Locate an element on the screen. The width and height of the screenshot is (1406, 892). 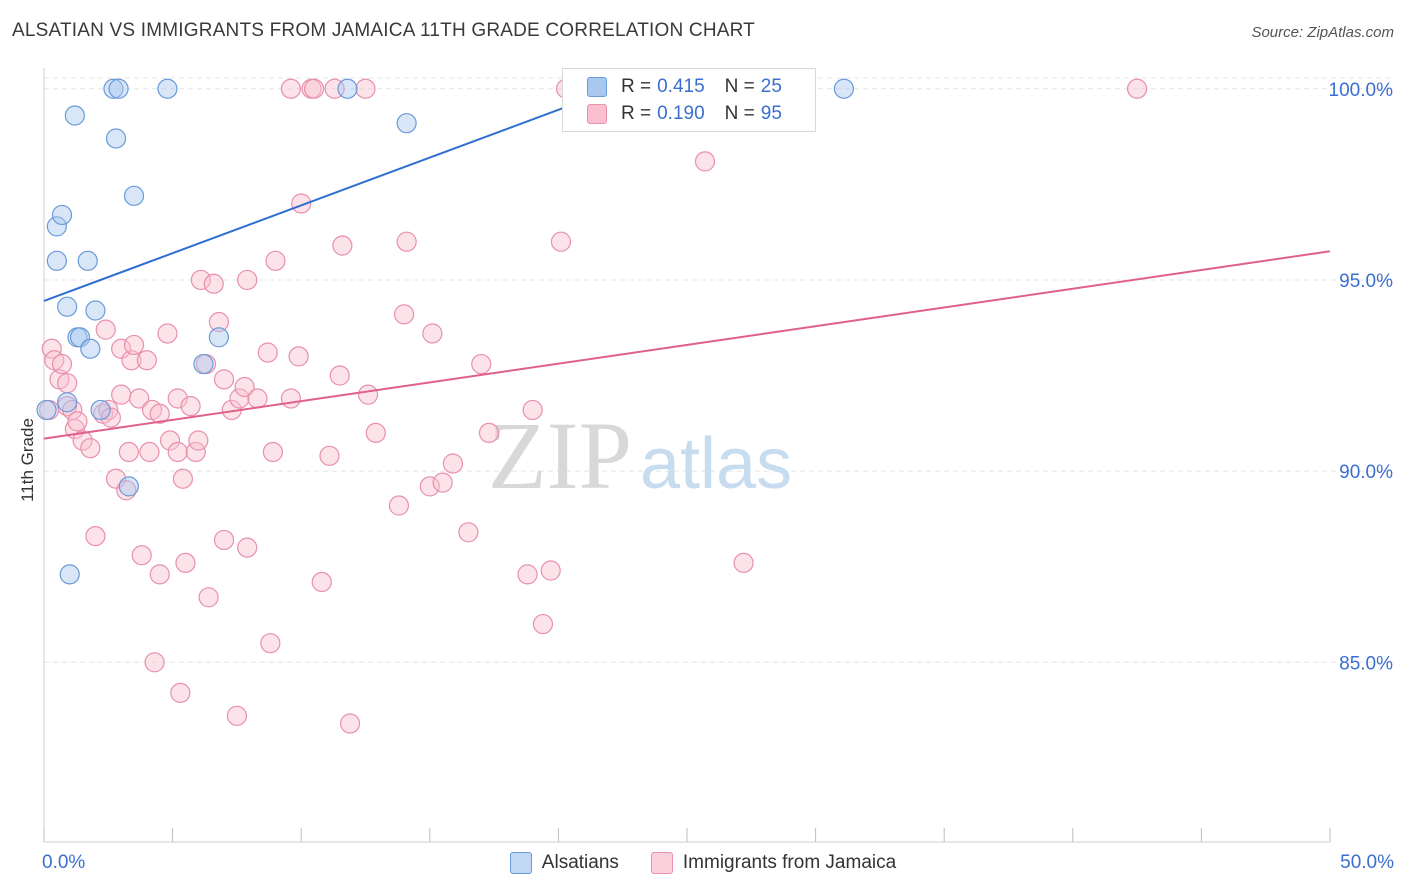
legend-item-alsatians: Alsatians is located at coordinates (564, 863).